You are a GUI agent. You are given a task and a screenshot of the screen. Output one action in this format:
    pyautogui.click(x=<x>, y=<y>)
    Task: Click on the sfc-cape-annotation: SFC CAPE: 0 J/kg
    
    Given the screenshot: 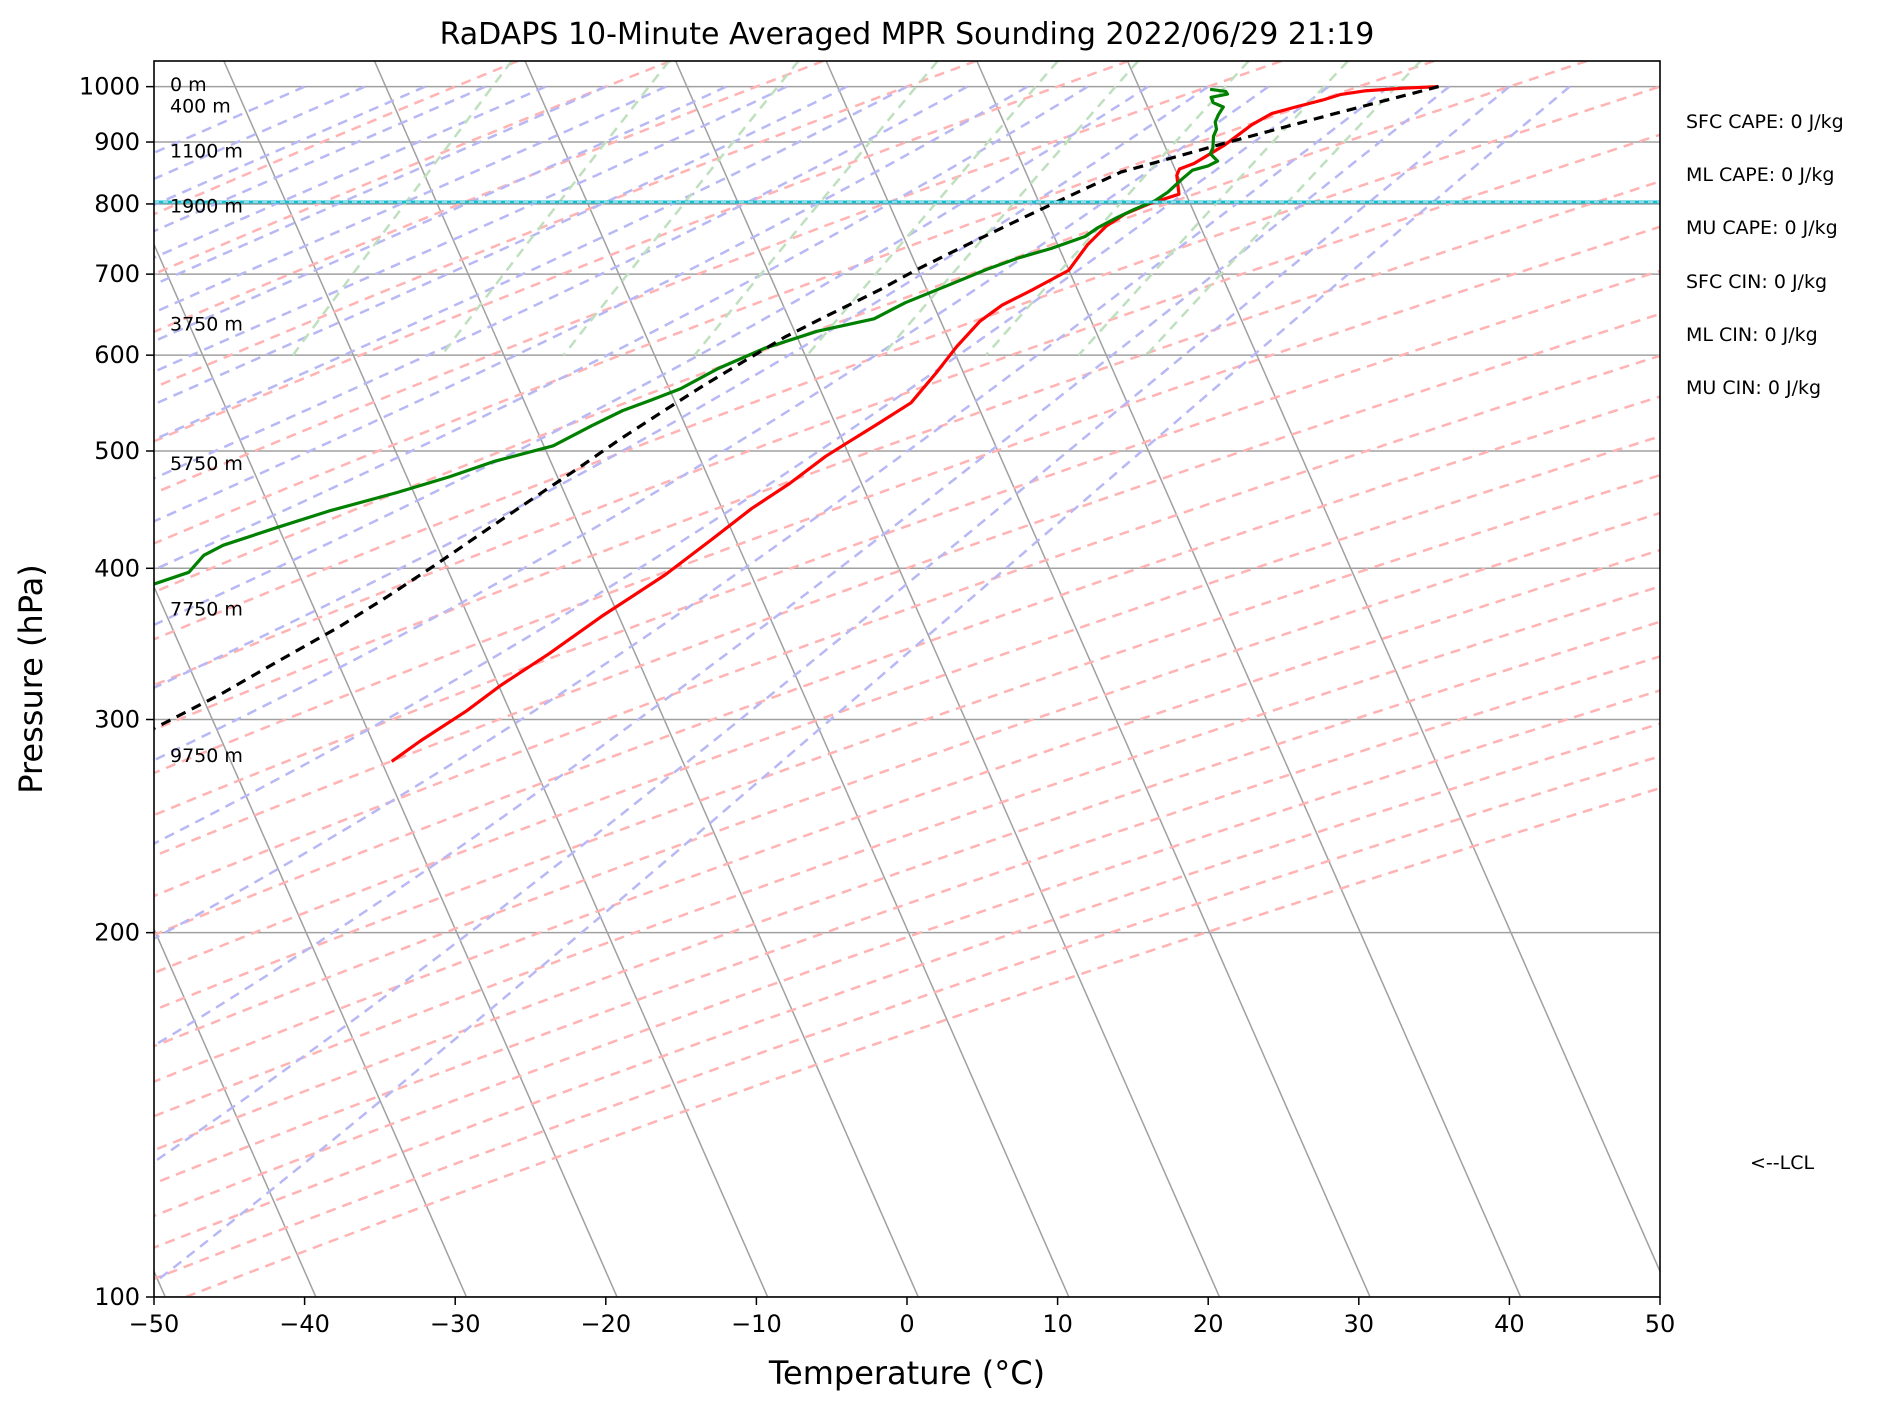 What is the action you would take?
    pyautogui.click(x=1765, y=122)
    